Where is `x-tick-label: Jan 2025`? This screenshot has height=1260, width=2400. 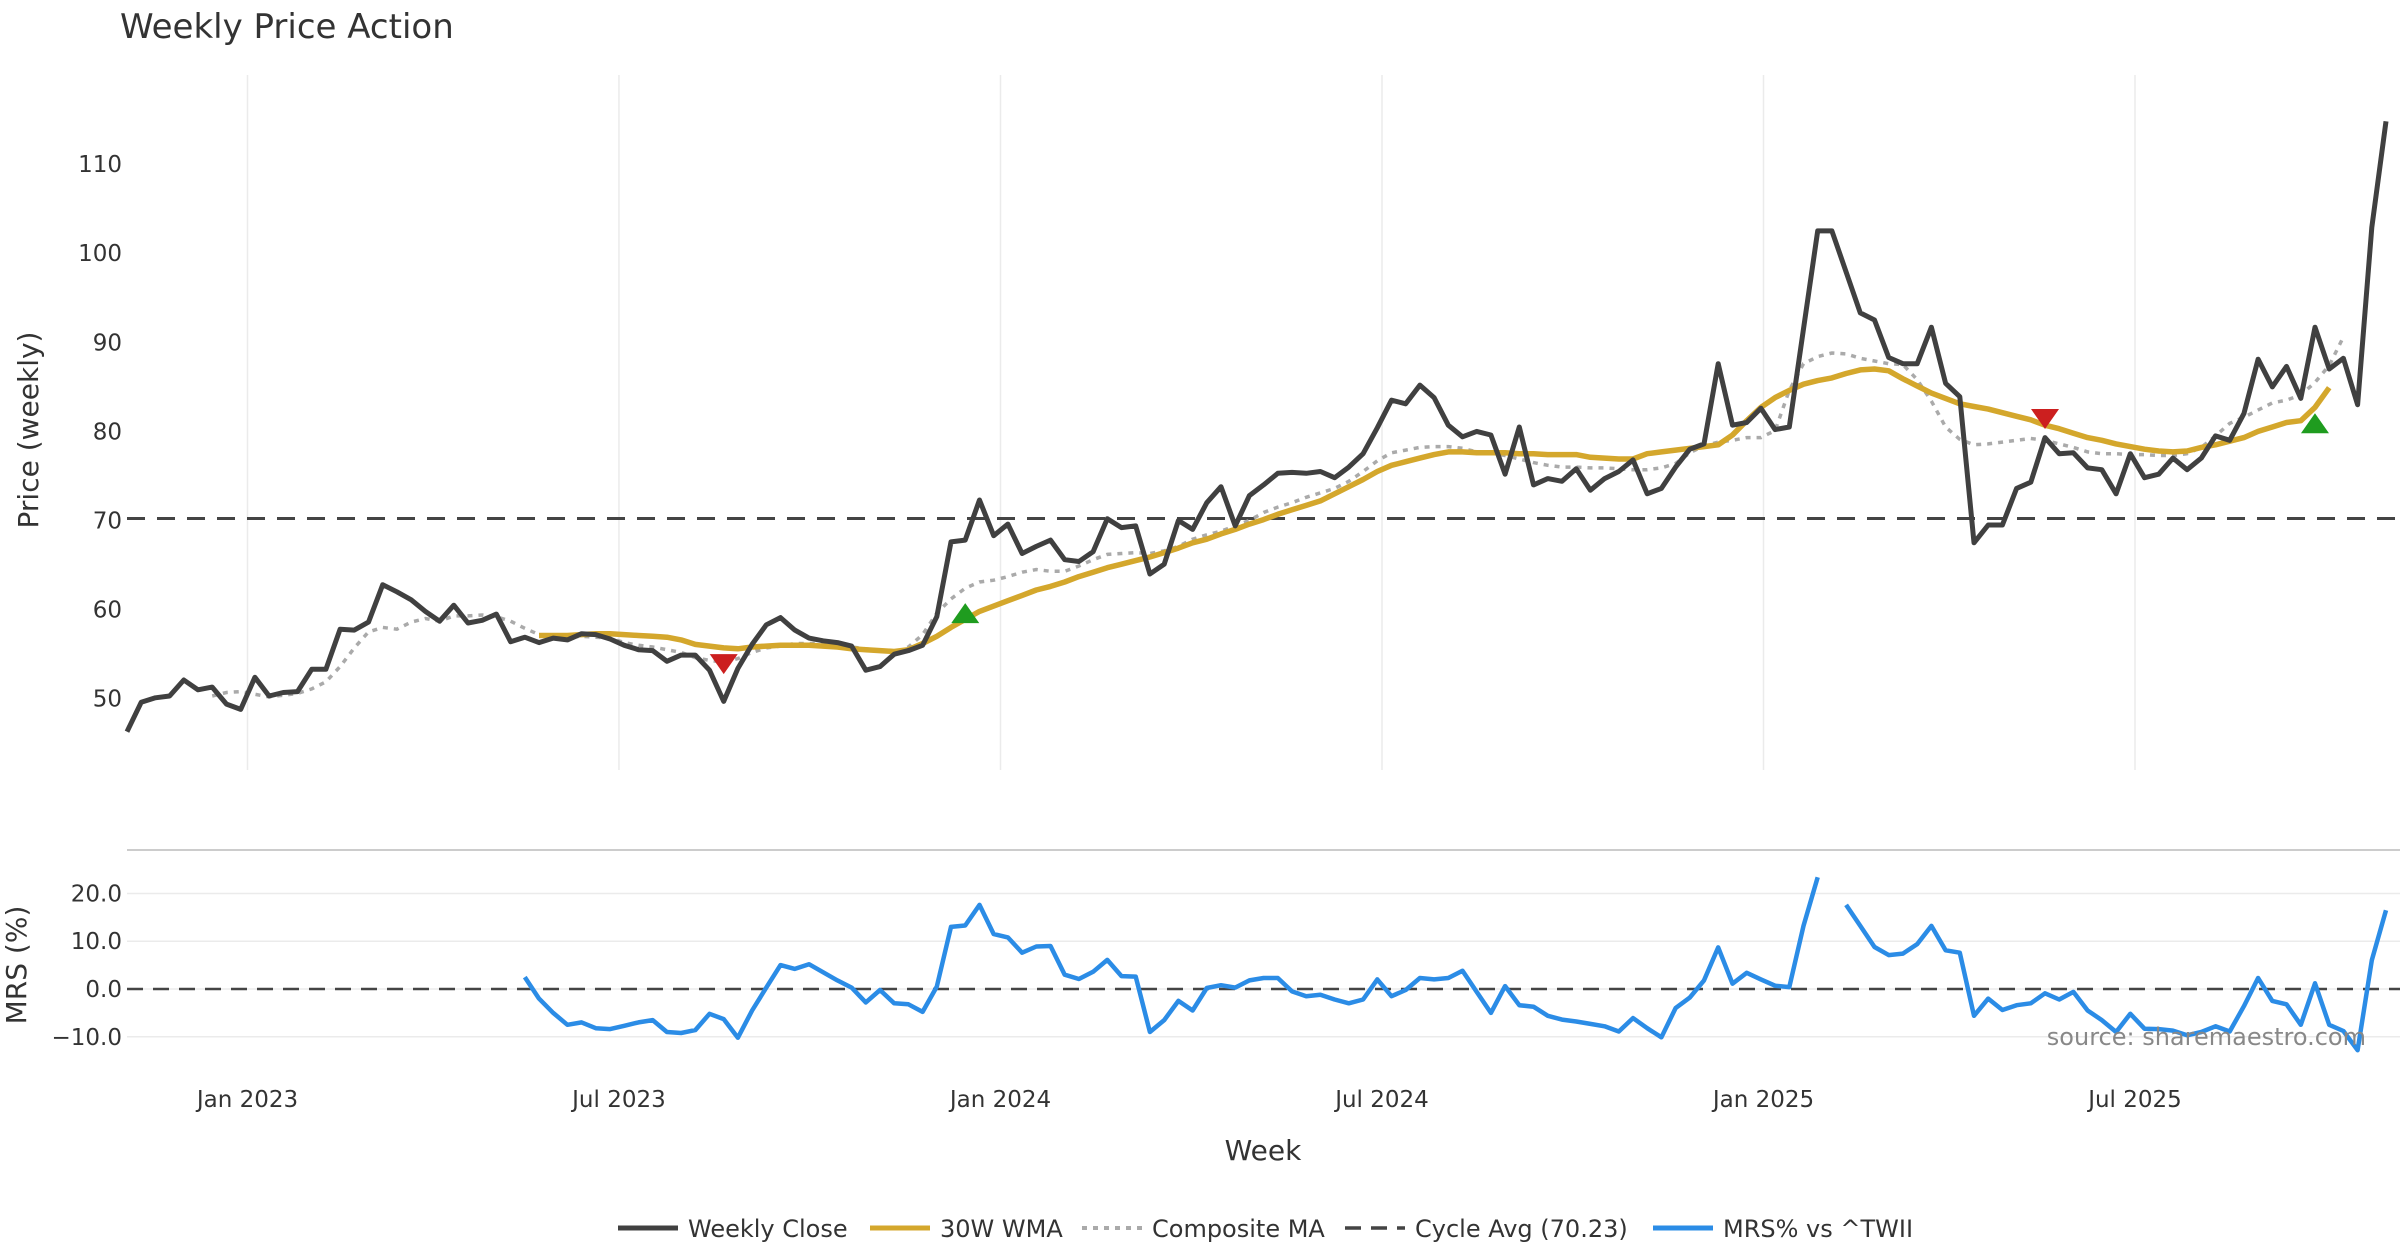 x-tick-label: Jan 2025 is located at coordinates (1762, 1100).